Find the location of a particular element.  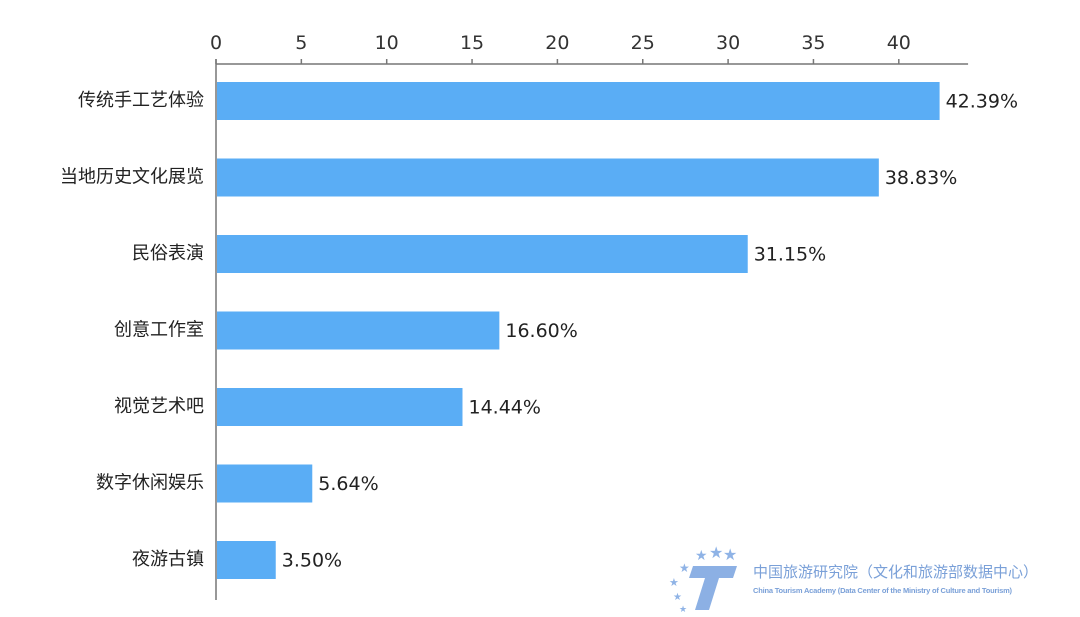

category-label: 民俗表演 is located at coordinates (168, 253).